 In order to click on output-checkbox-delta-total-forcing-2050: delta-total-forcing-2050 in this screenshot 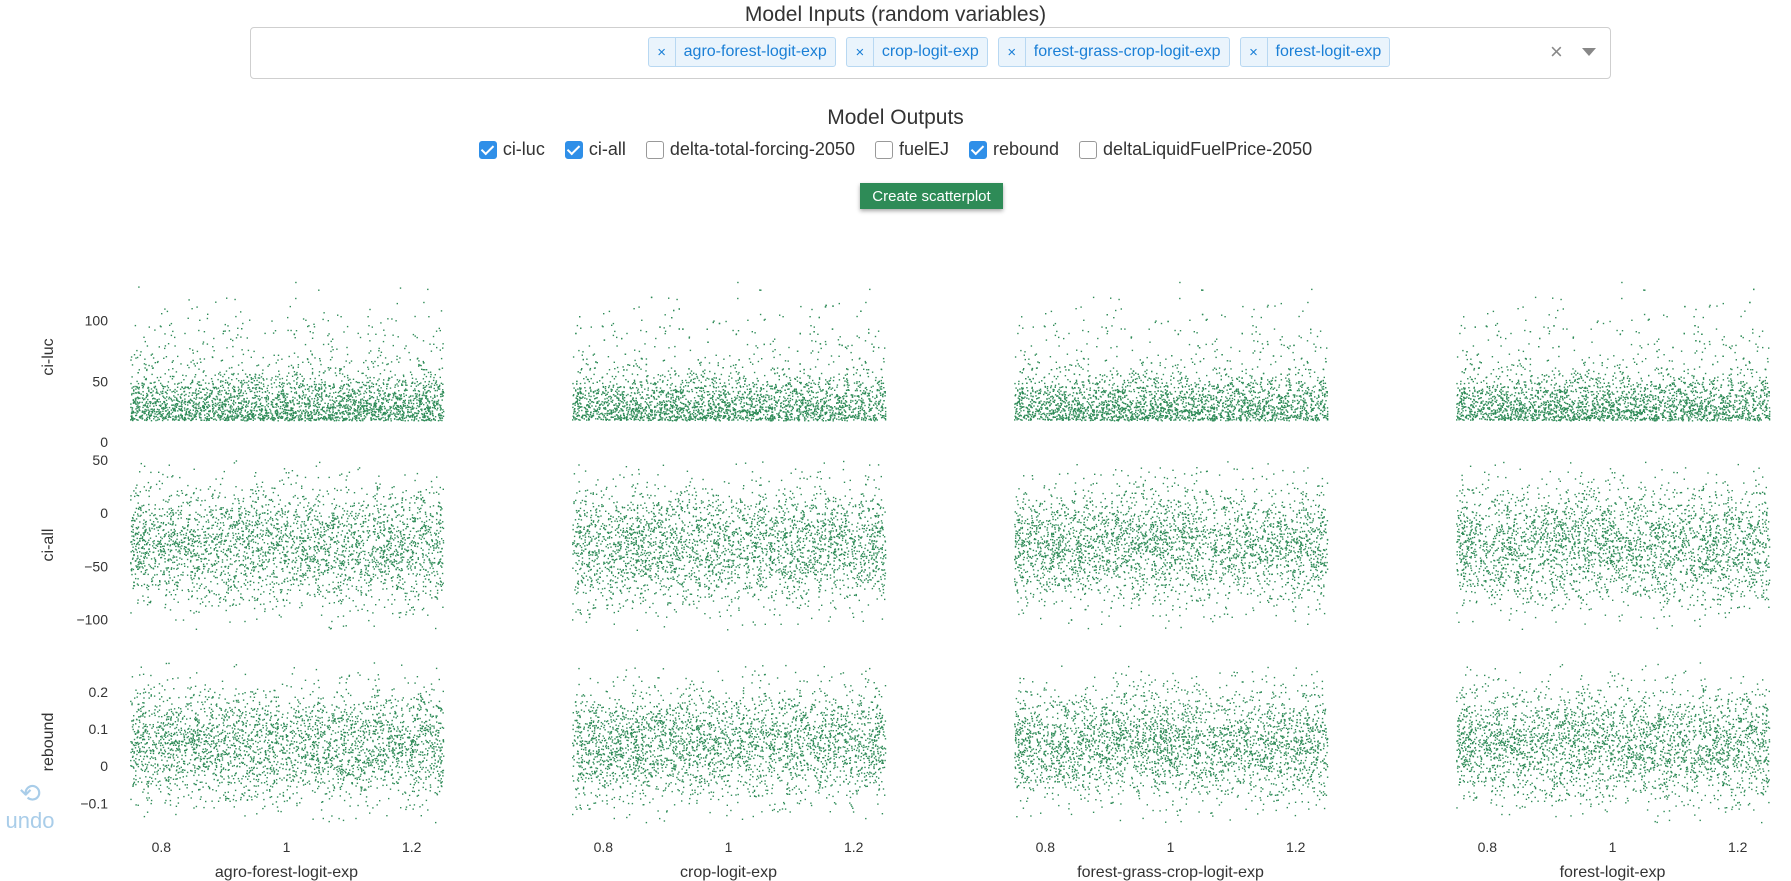, I will do `click(750, 149)`.